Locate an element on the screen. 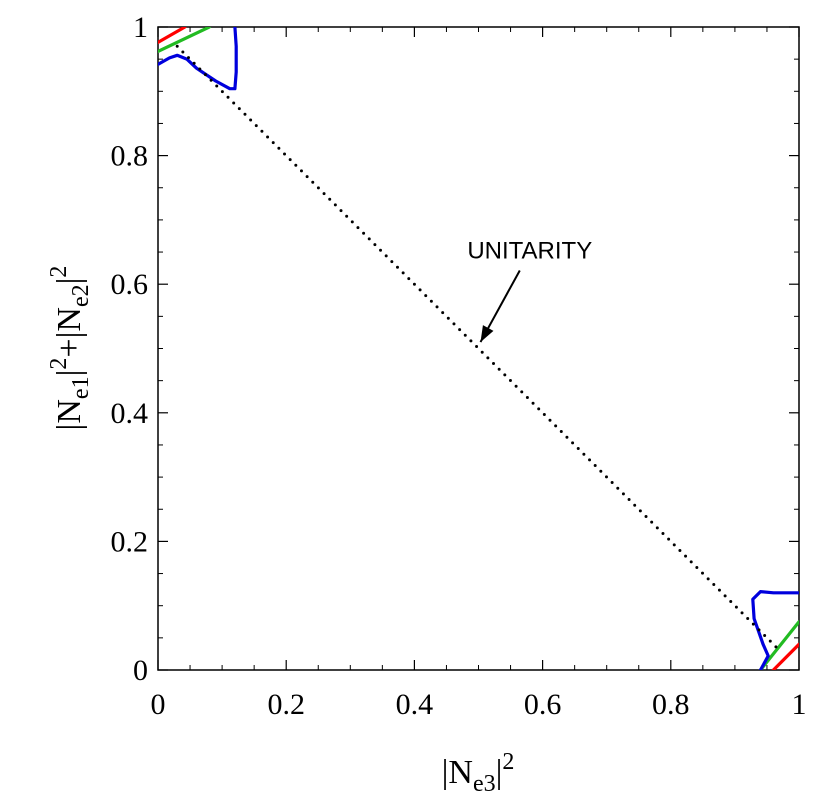  y-label-sup-2: 2 is located at coordinates (59, 272).